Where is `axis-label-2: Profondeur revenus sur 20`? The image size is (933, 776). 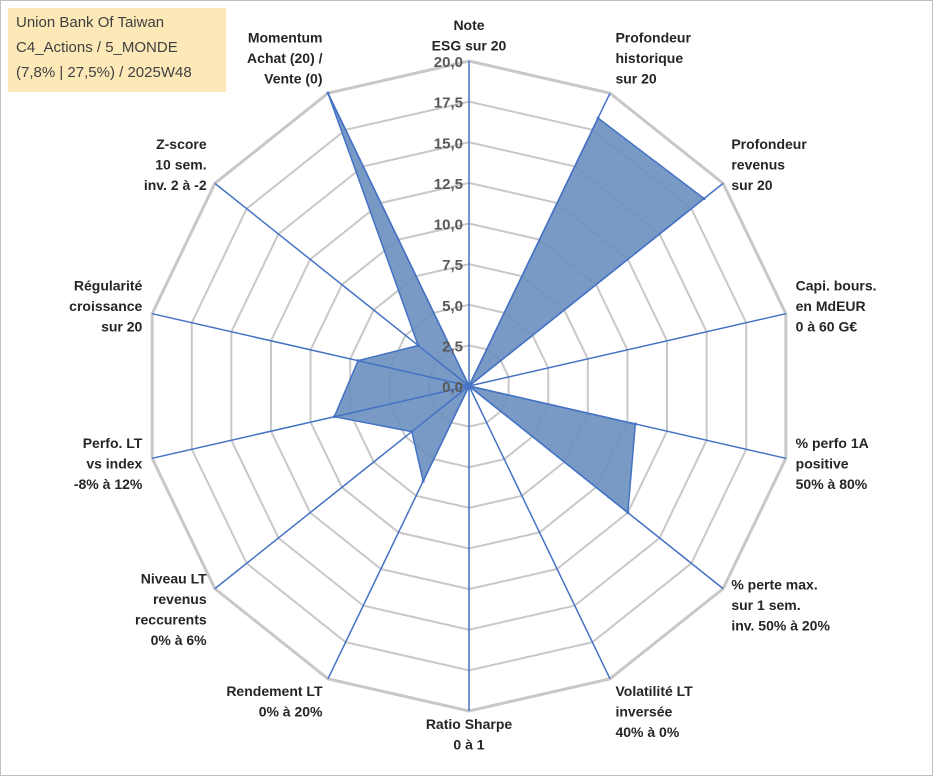 axis-label-2: Profondeur revenus sur 20 is located at coordinates (769, 164).